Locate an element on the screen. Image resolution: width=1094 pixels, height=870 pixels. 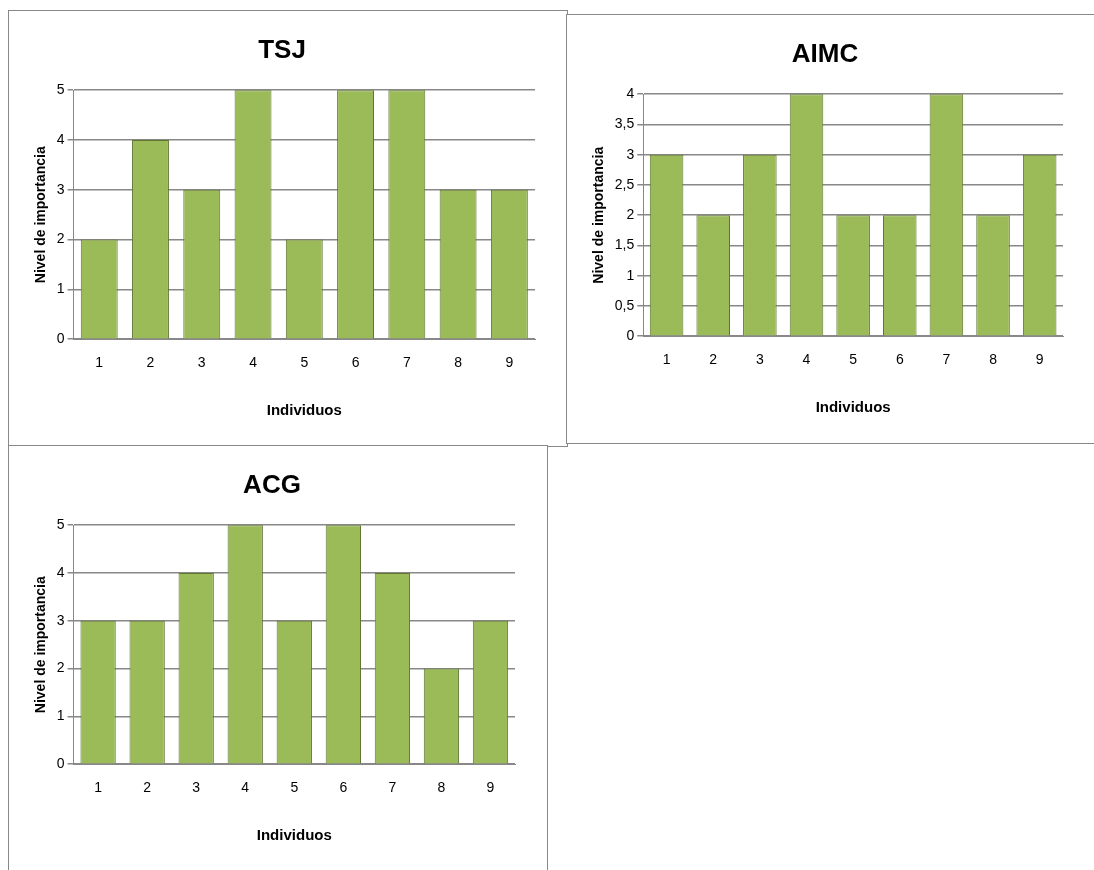
y-tick-label: 2,5 is located at coordinates (624, 183).